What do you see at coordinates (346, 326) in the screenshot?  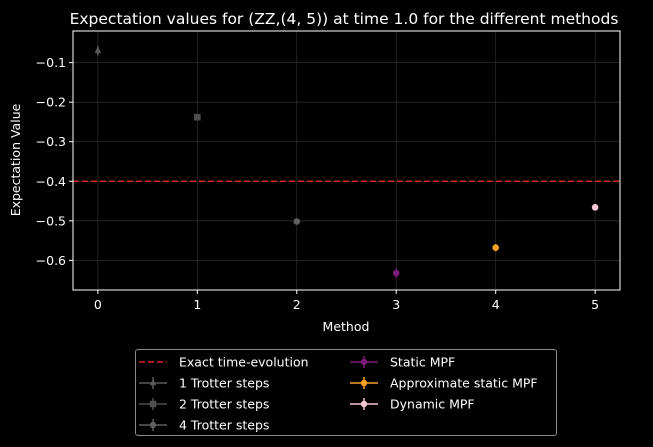 I see `x-axis-label: Method` at bounding box center [346, 326].